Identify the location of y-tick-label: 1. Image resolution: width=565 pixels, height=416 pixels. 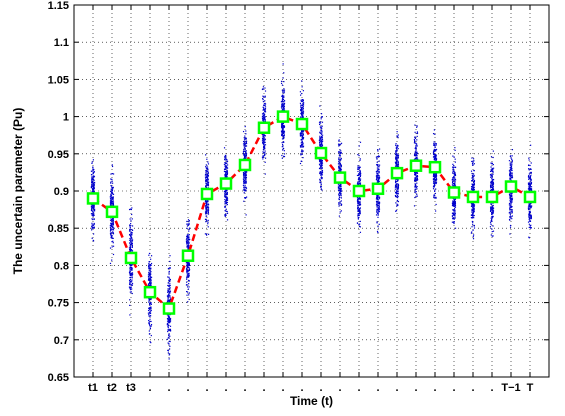
(66, 118).